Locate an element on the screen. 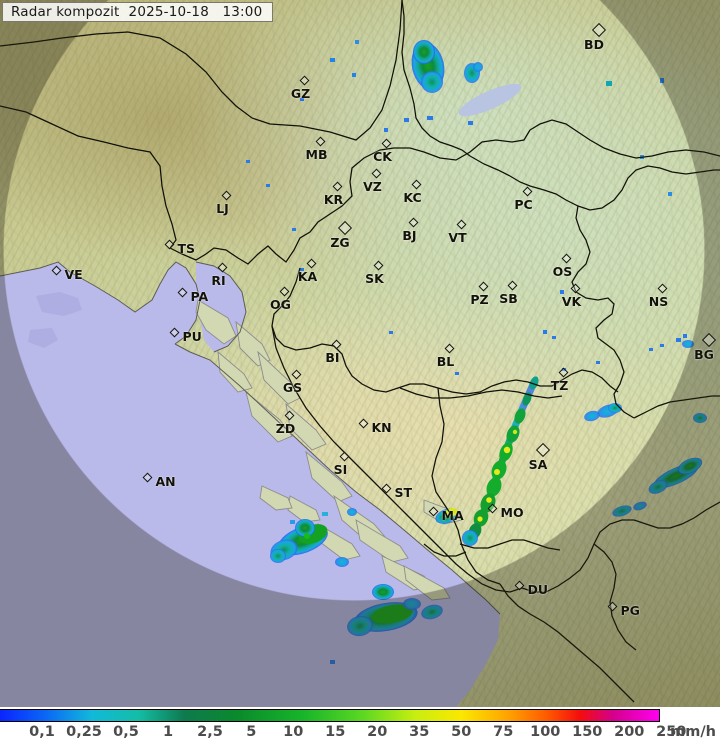 This screenshot has height=751, width=720. city-label: SK is located at coordinates (374, 278).